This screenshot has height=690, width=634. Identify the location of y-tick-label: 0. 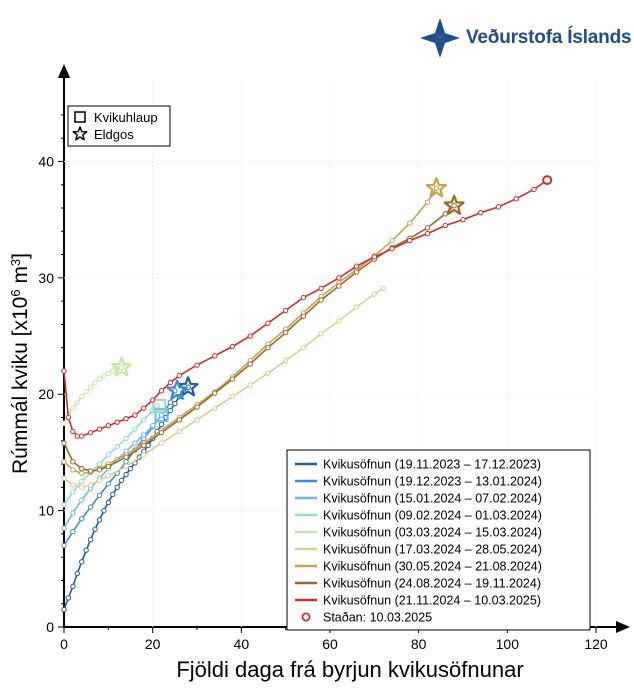
(50, 627).